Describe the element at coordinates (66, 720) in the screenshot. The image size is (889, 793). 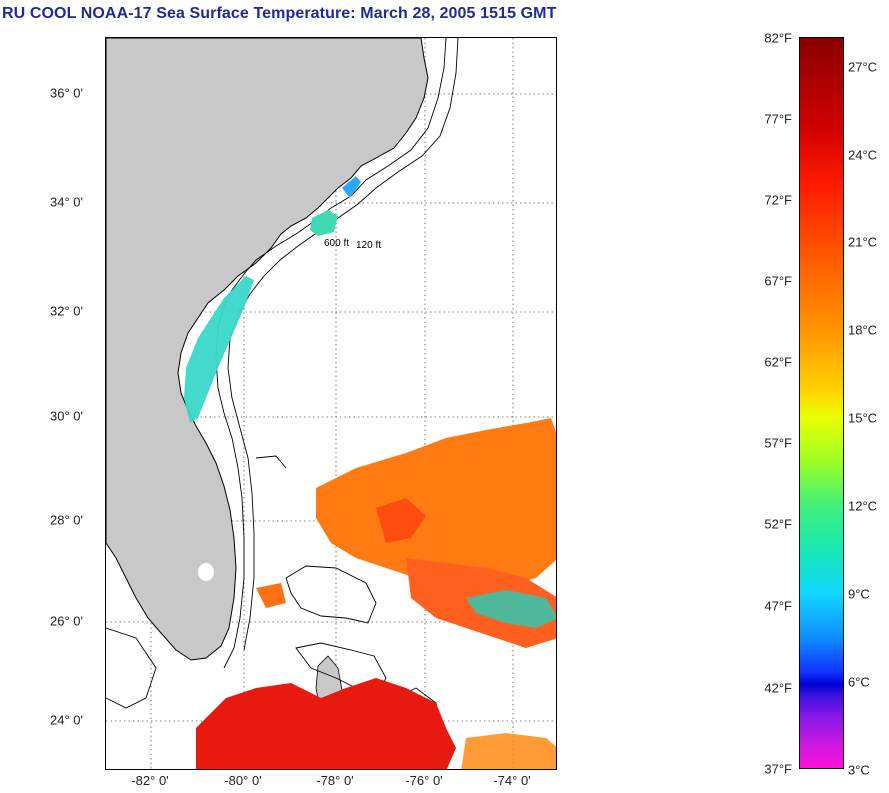
I see `lat-label-24: 24° 0'` at that location.